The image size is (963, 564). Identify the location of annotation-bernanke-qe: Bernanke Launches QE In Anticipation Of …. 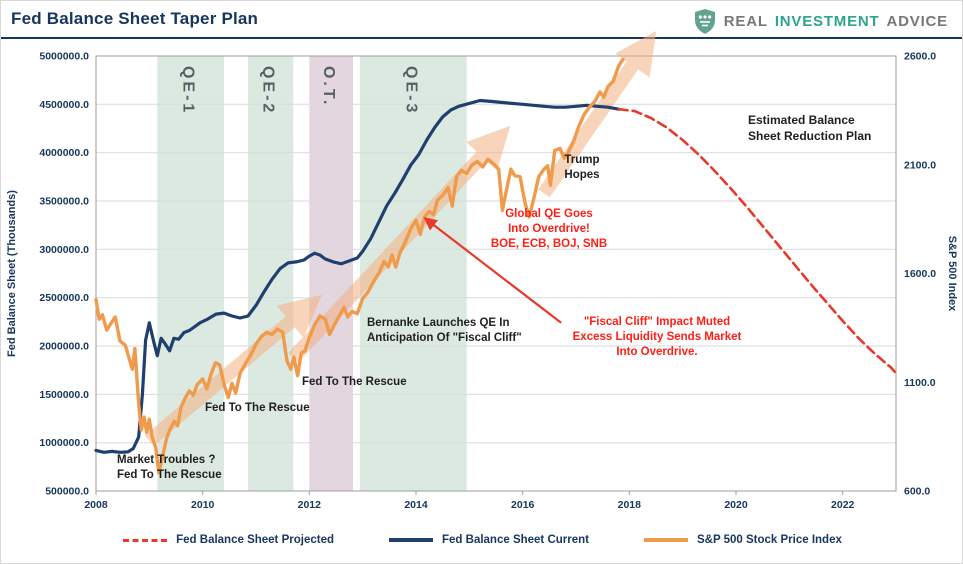
(444, 330).